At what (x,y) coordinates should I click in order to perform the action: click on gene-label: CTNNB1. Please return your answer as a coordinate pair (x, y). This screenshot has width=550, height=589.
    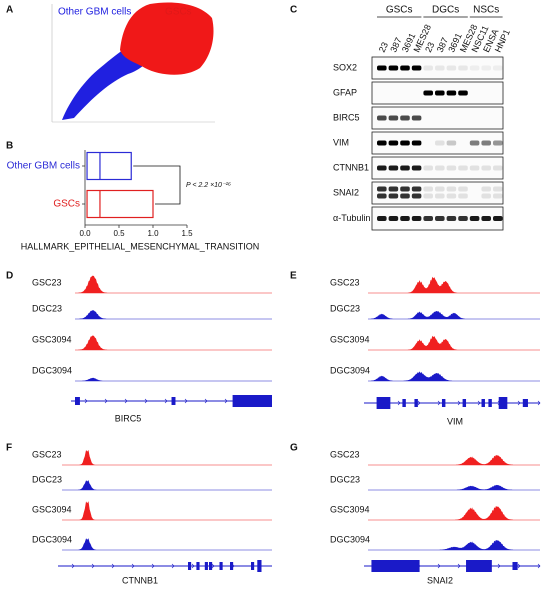
    Looking at the image, I should click on (140, 580).